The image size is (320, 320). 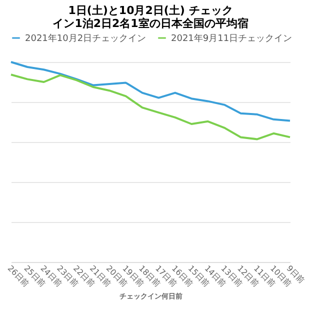 I want to click on legend-label: 2021年9月11日チェックイン, so click(x=231, y=38).